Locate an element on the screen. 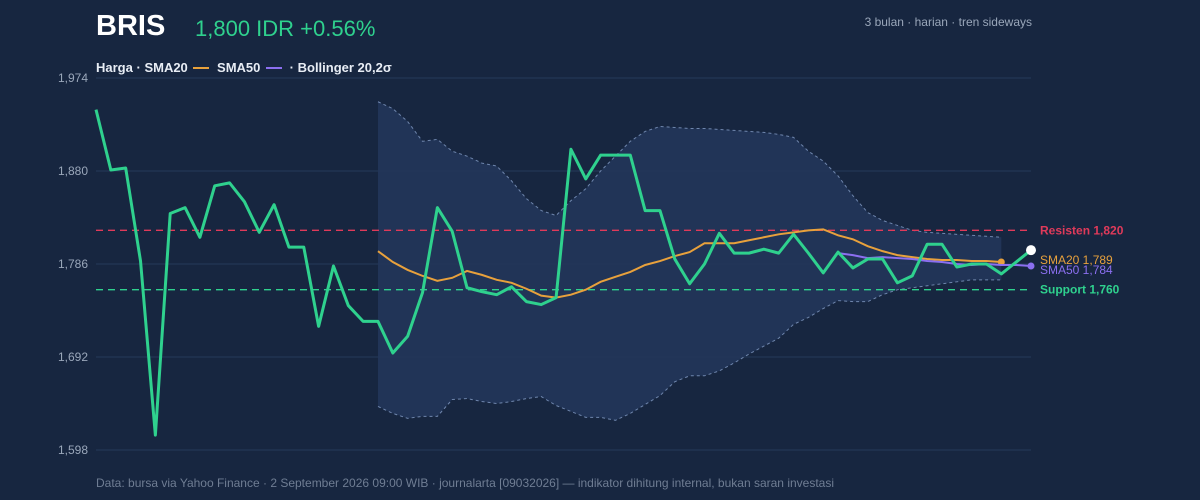 The width and height of the screenshot is (1200, 500). sma20-end-dot is located at coordinates (1001, 262).